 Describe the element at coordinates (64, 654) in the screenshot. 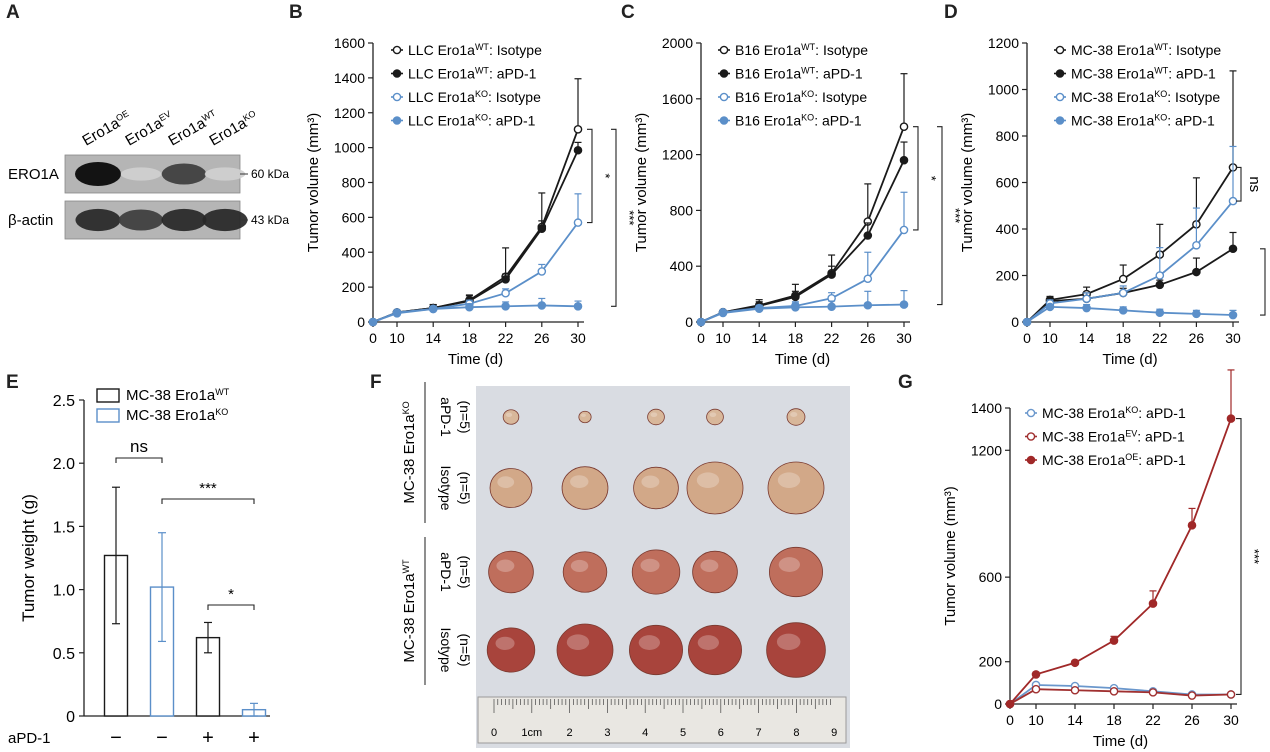

I see `y-tick-label: 0.5` at that location.